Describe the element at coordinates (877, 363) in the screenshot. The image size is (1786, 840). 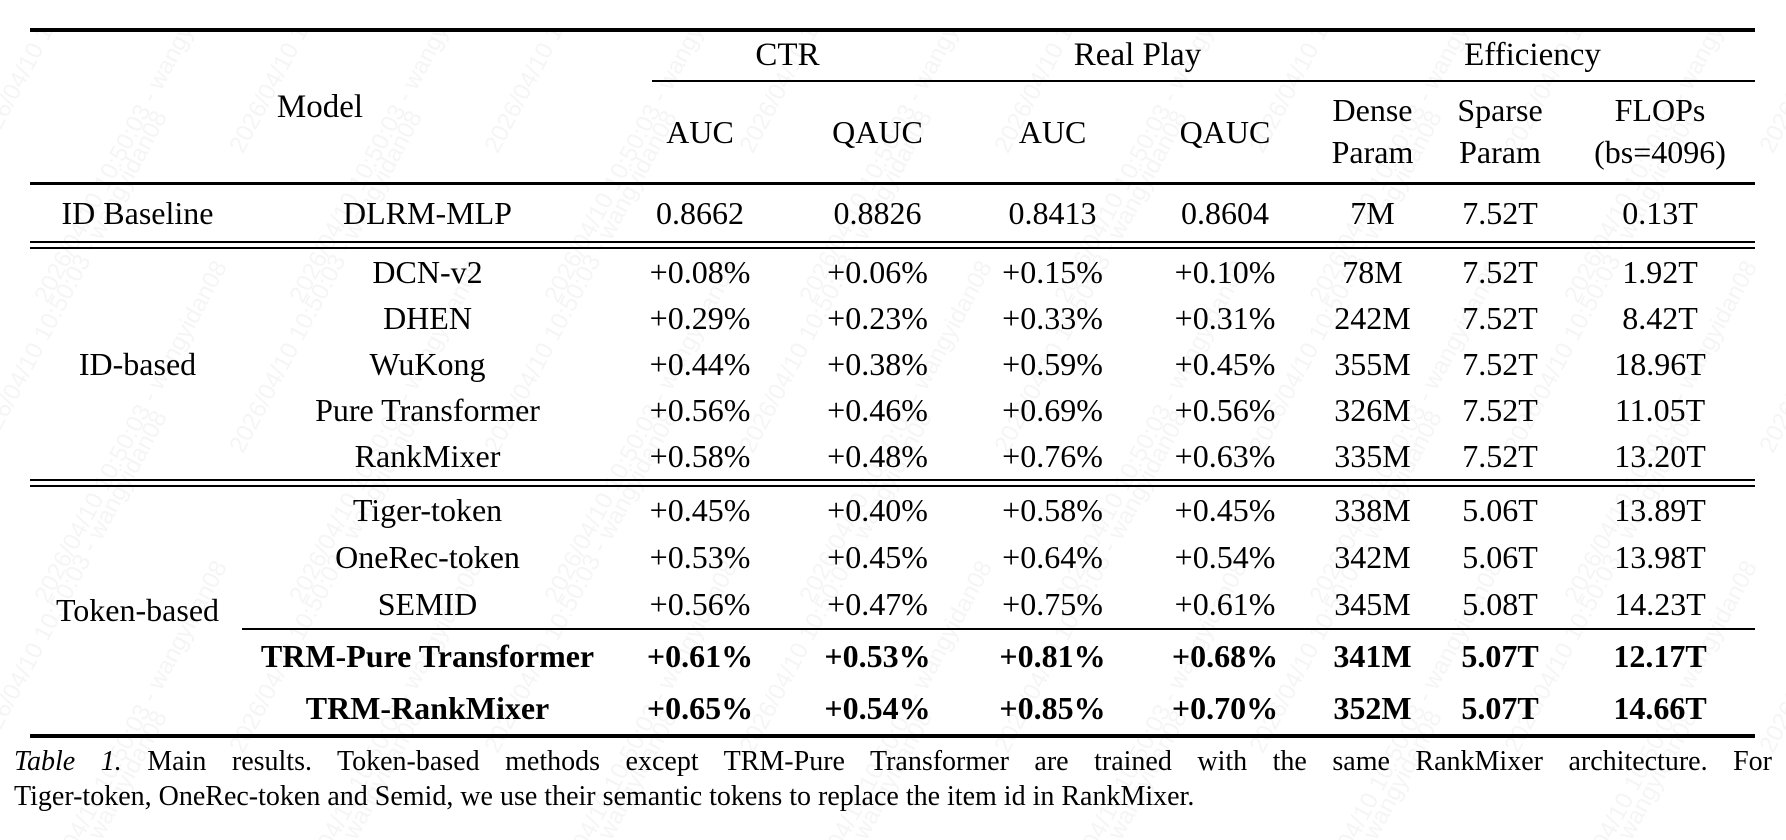
I see `value-cell: +0.38%` at that location.